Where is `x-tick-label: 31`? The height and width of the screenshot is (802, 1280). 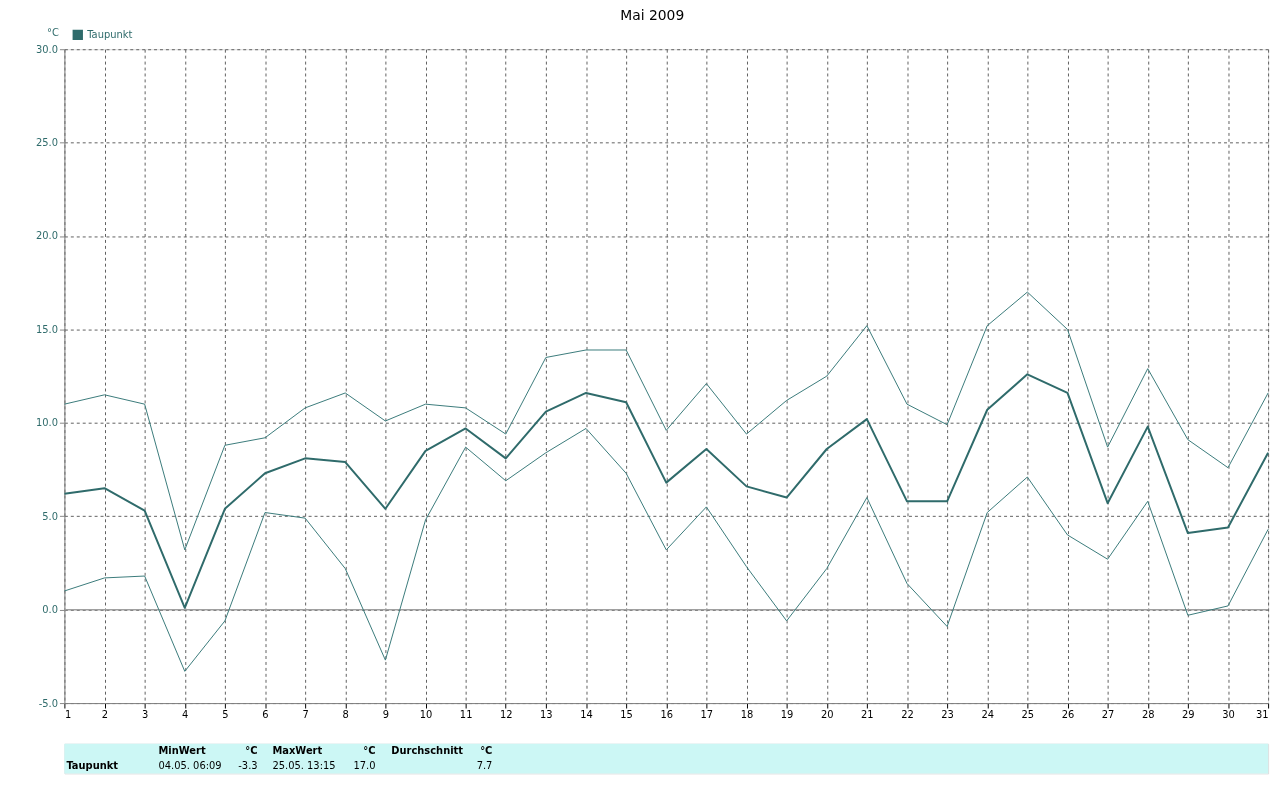
x-tick-label: 31 is located at coordinates (1262, 715).